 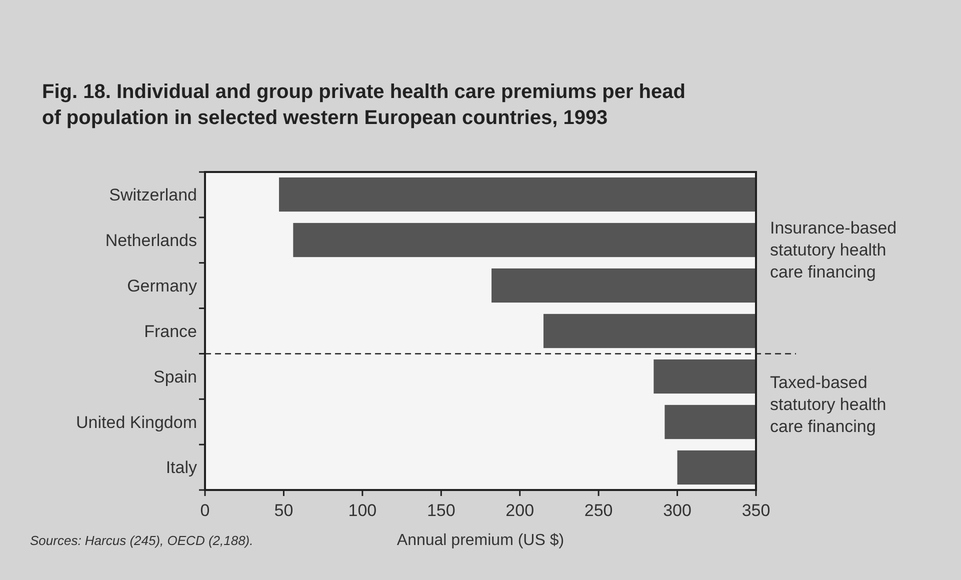 I want to click on x-tick-label: 250, so click(x=598, y=510).